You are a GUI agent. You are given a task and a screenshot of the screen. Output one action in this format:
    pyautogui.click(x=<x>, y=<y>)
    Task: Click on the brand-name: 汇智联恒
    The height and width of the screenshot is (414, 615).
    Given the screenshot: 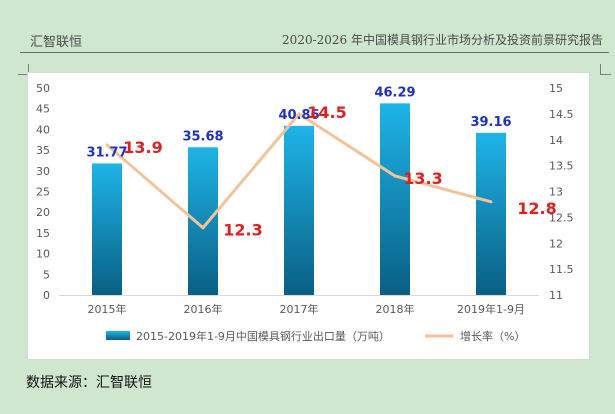 What is the action you would take?
    pyautogui.click(x=56, y=42)
    